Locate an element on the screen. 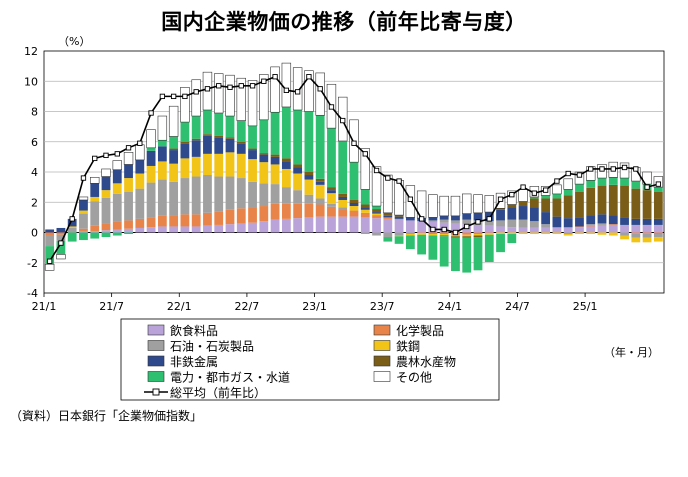 The width and height of the screenshot is (688, 477). legend-label: 農林水産物 is located at coordinates (426, 361).